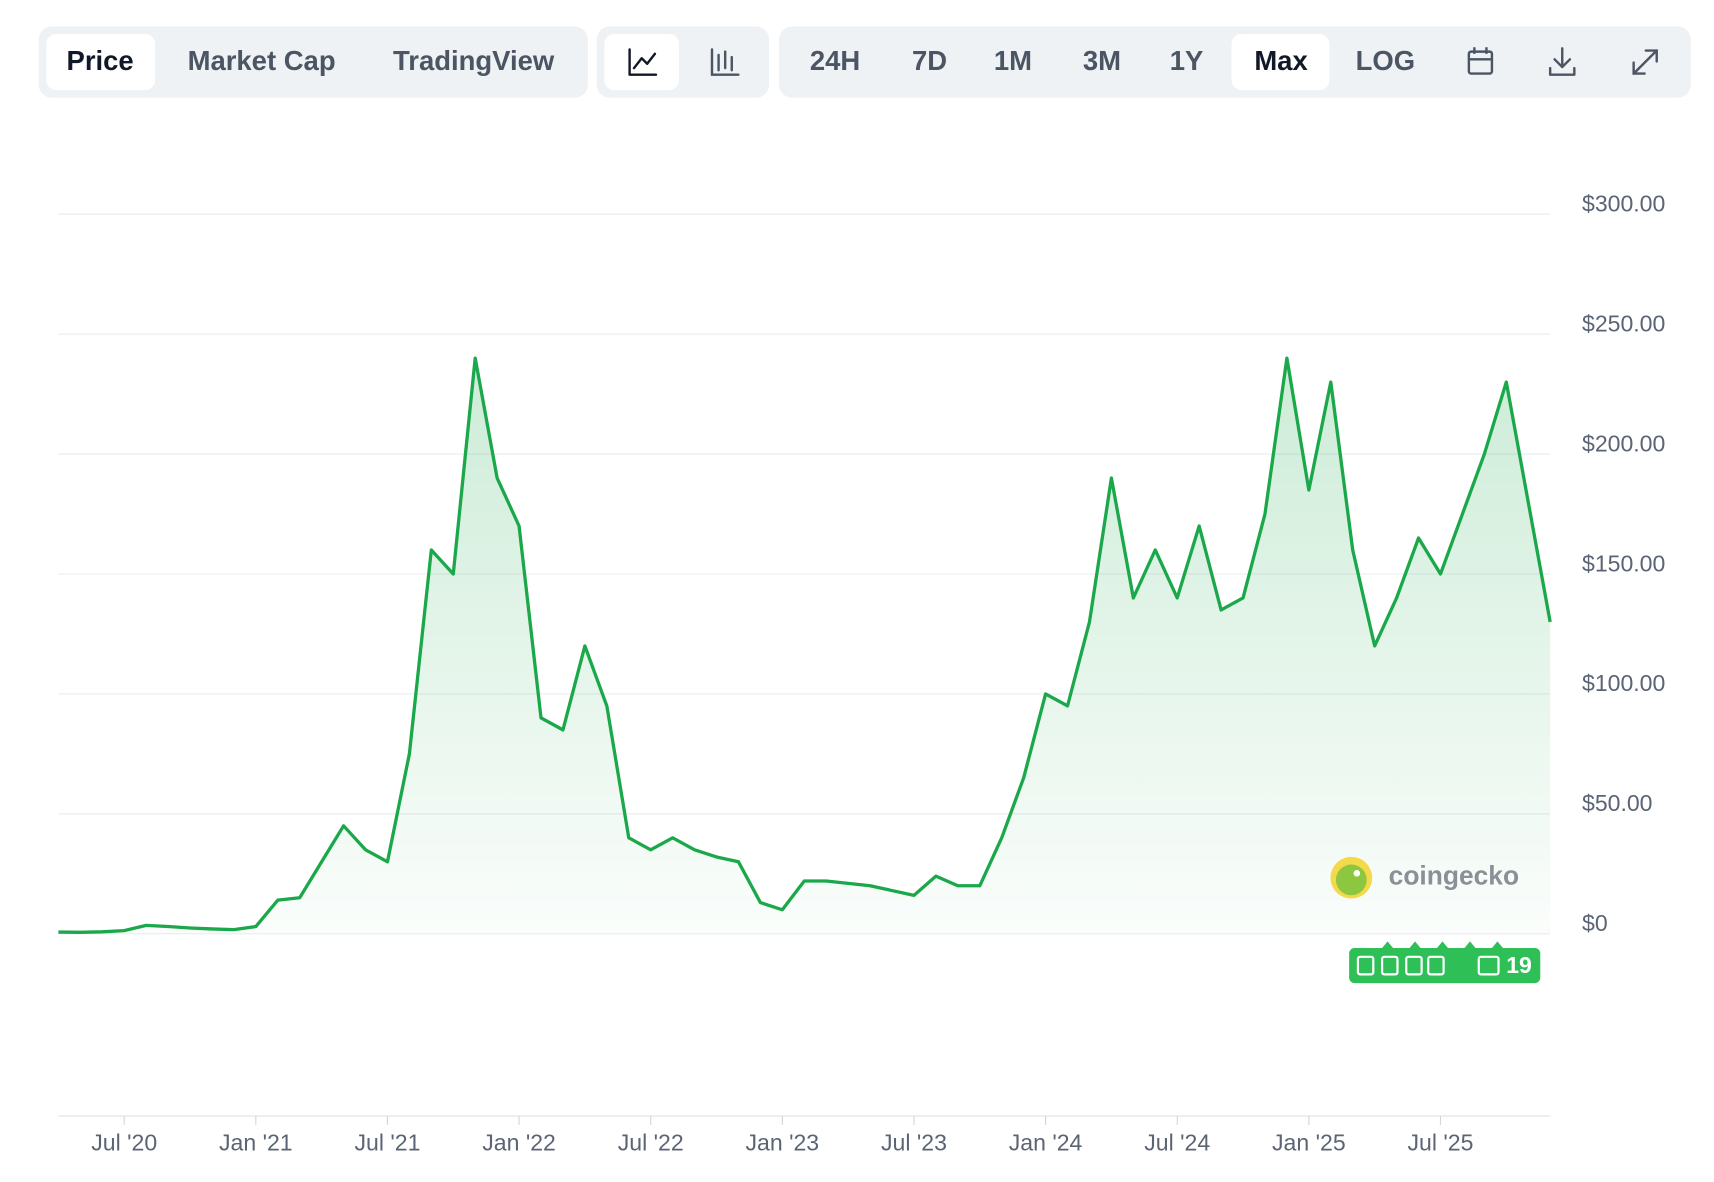 The height and width of the screenshot is (1182, 1714). What do you see at coordinates (1595, 923) in the screenshot?
I see `y-tick-label: $0` at bounding box center [1595, 923].